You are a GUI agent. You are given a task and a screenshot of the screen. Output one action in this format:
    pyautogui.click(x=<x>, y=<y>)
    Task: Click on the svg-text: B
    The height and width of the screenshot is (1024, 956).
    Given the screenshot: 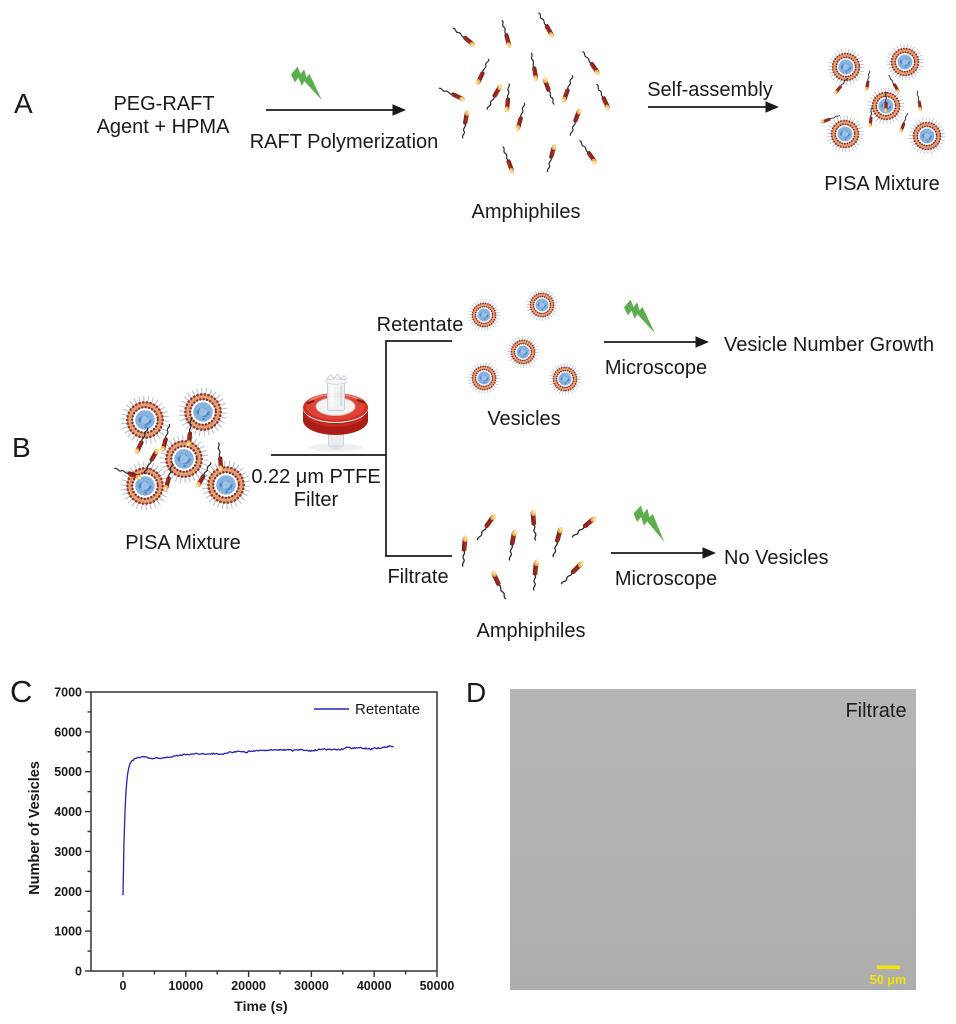 What is the action you would take?
    pyautogui.click(x=21, y=447)
    